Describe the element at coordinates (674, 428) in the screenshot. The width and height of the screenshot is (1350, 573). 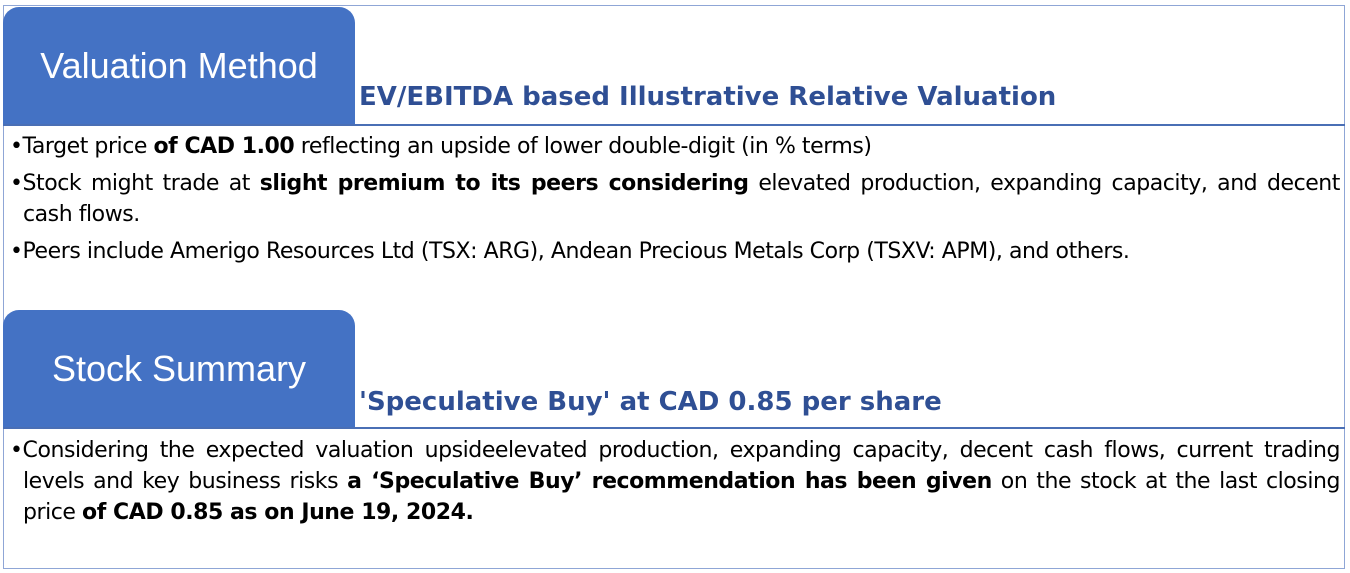
I see `summary-divider` at that location.